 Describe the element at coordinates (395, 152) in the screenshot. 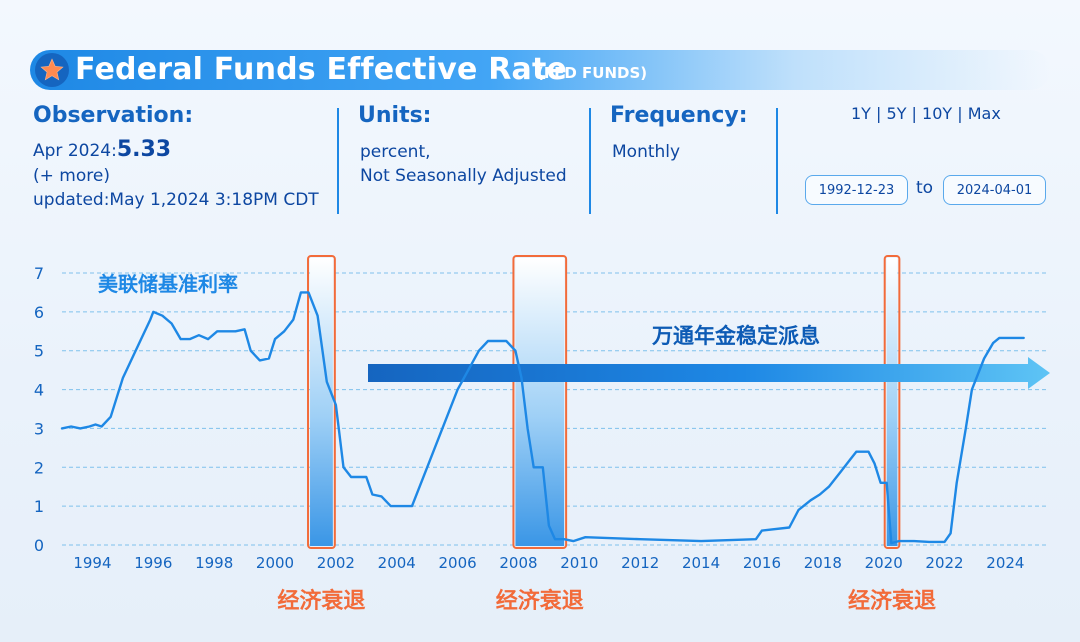

I see `units-line-1: percent,` at that location.